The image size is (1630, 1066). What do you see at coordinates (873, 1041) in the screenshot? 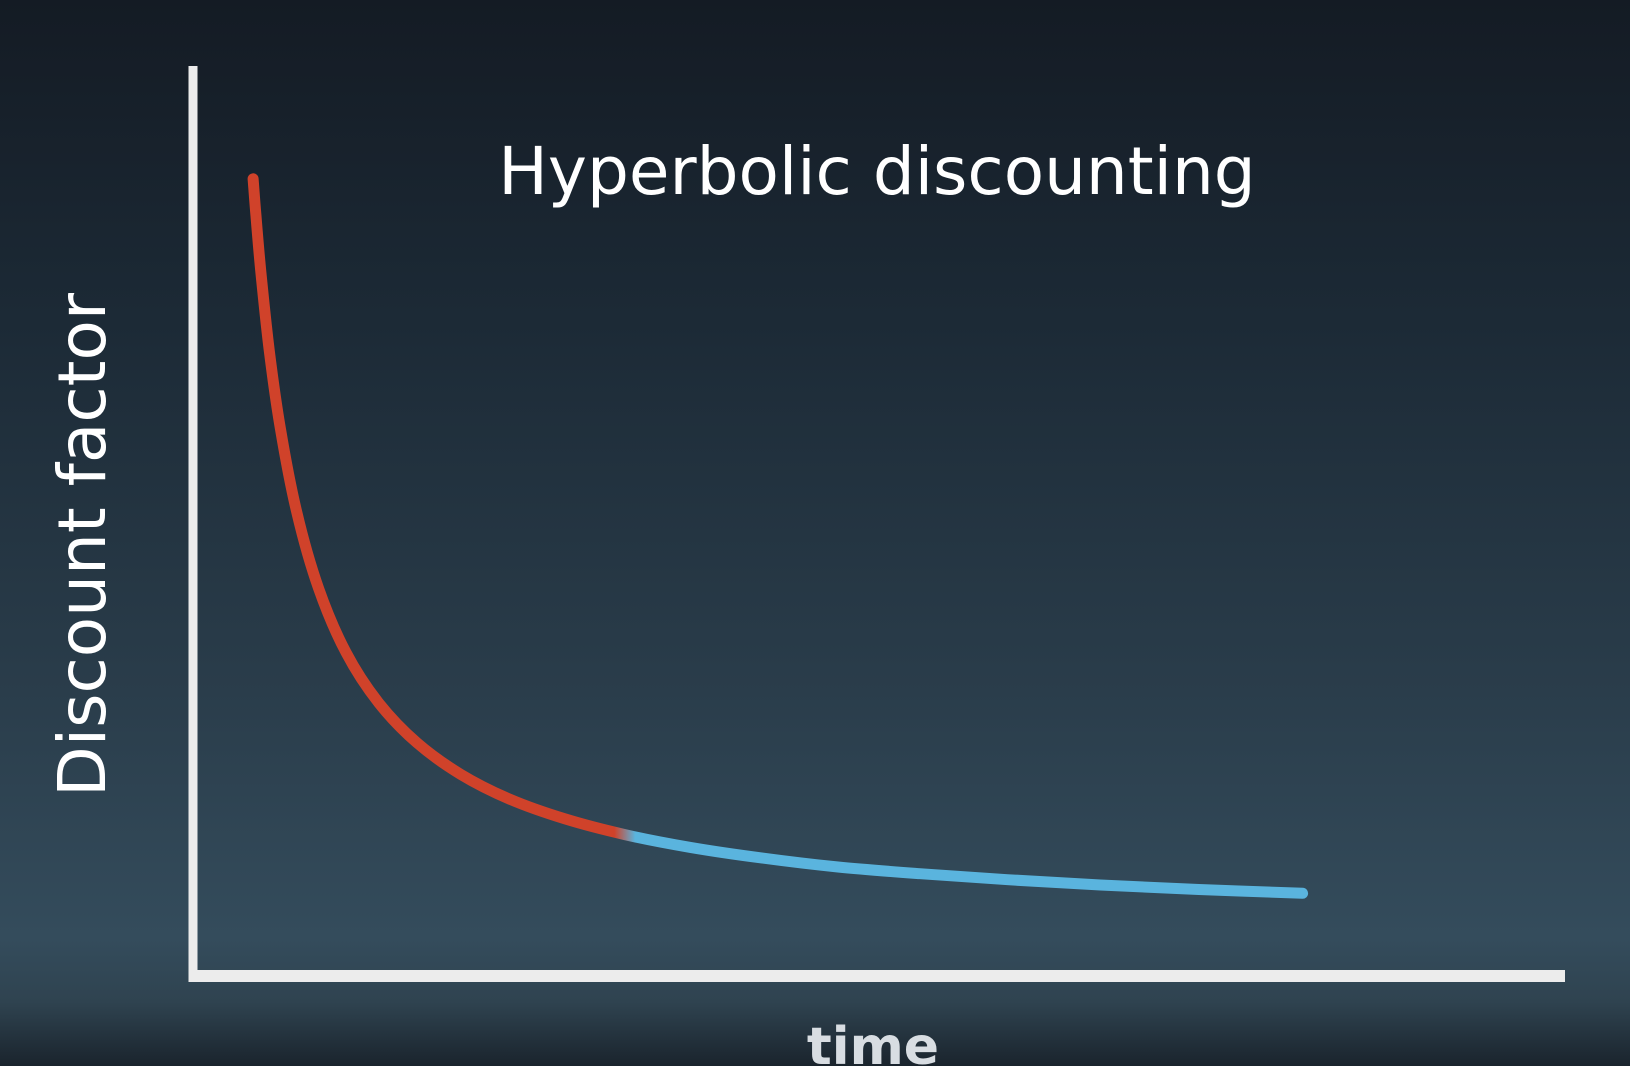
I see `x-axis-label: time` at bounding box center [873, 1041].